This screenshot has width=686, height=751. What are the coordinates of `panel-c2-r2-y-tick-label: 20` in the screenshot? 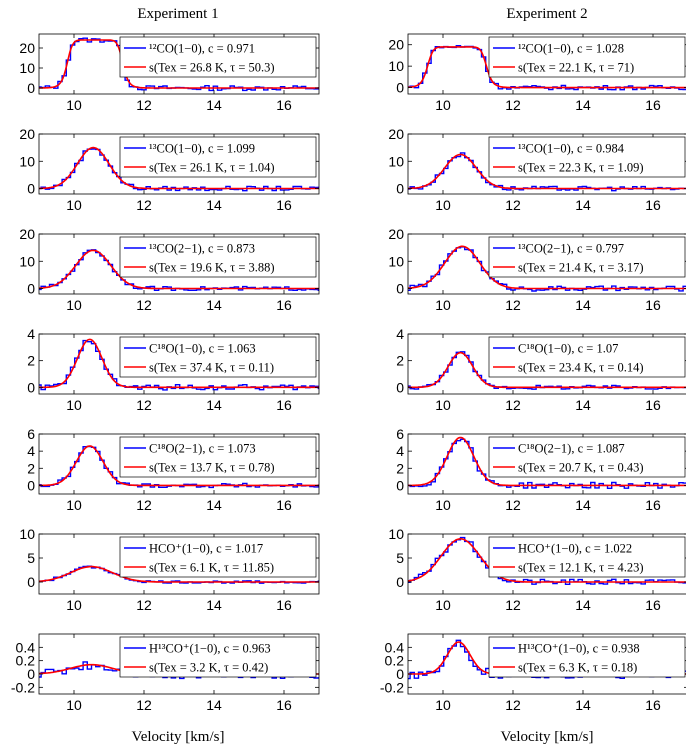 It's located at (396, 134).